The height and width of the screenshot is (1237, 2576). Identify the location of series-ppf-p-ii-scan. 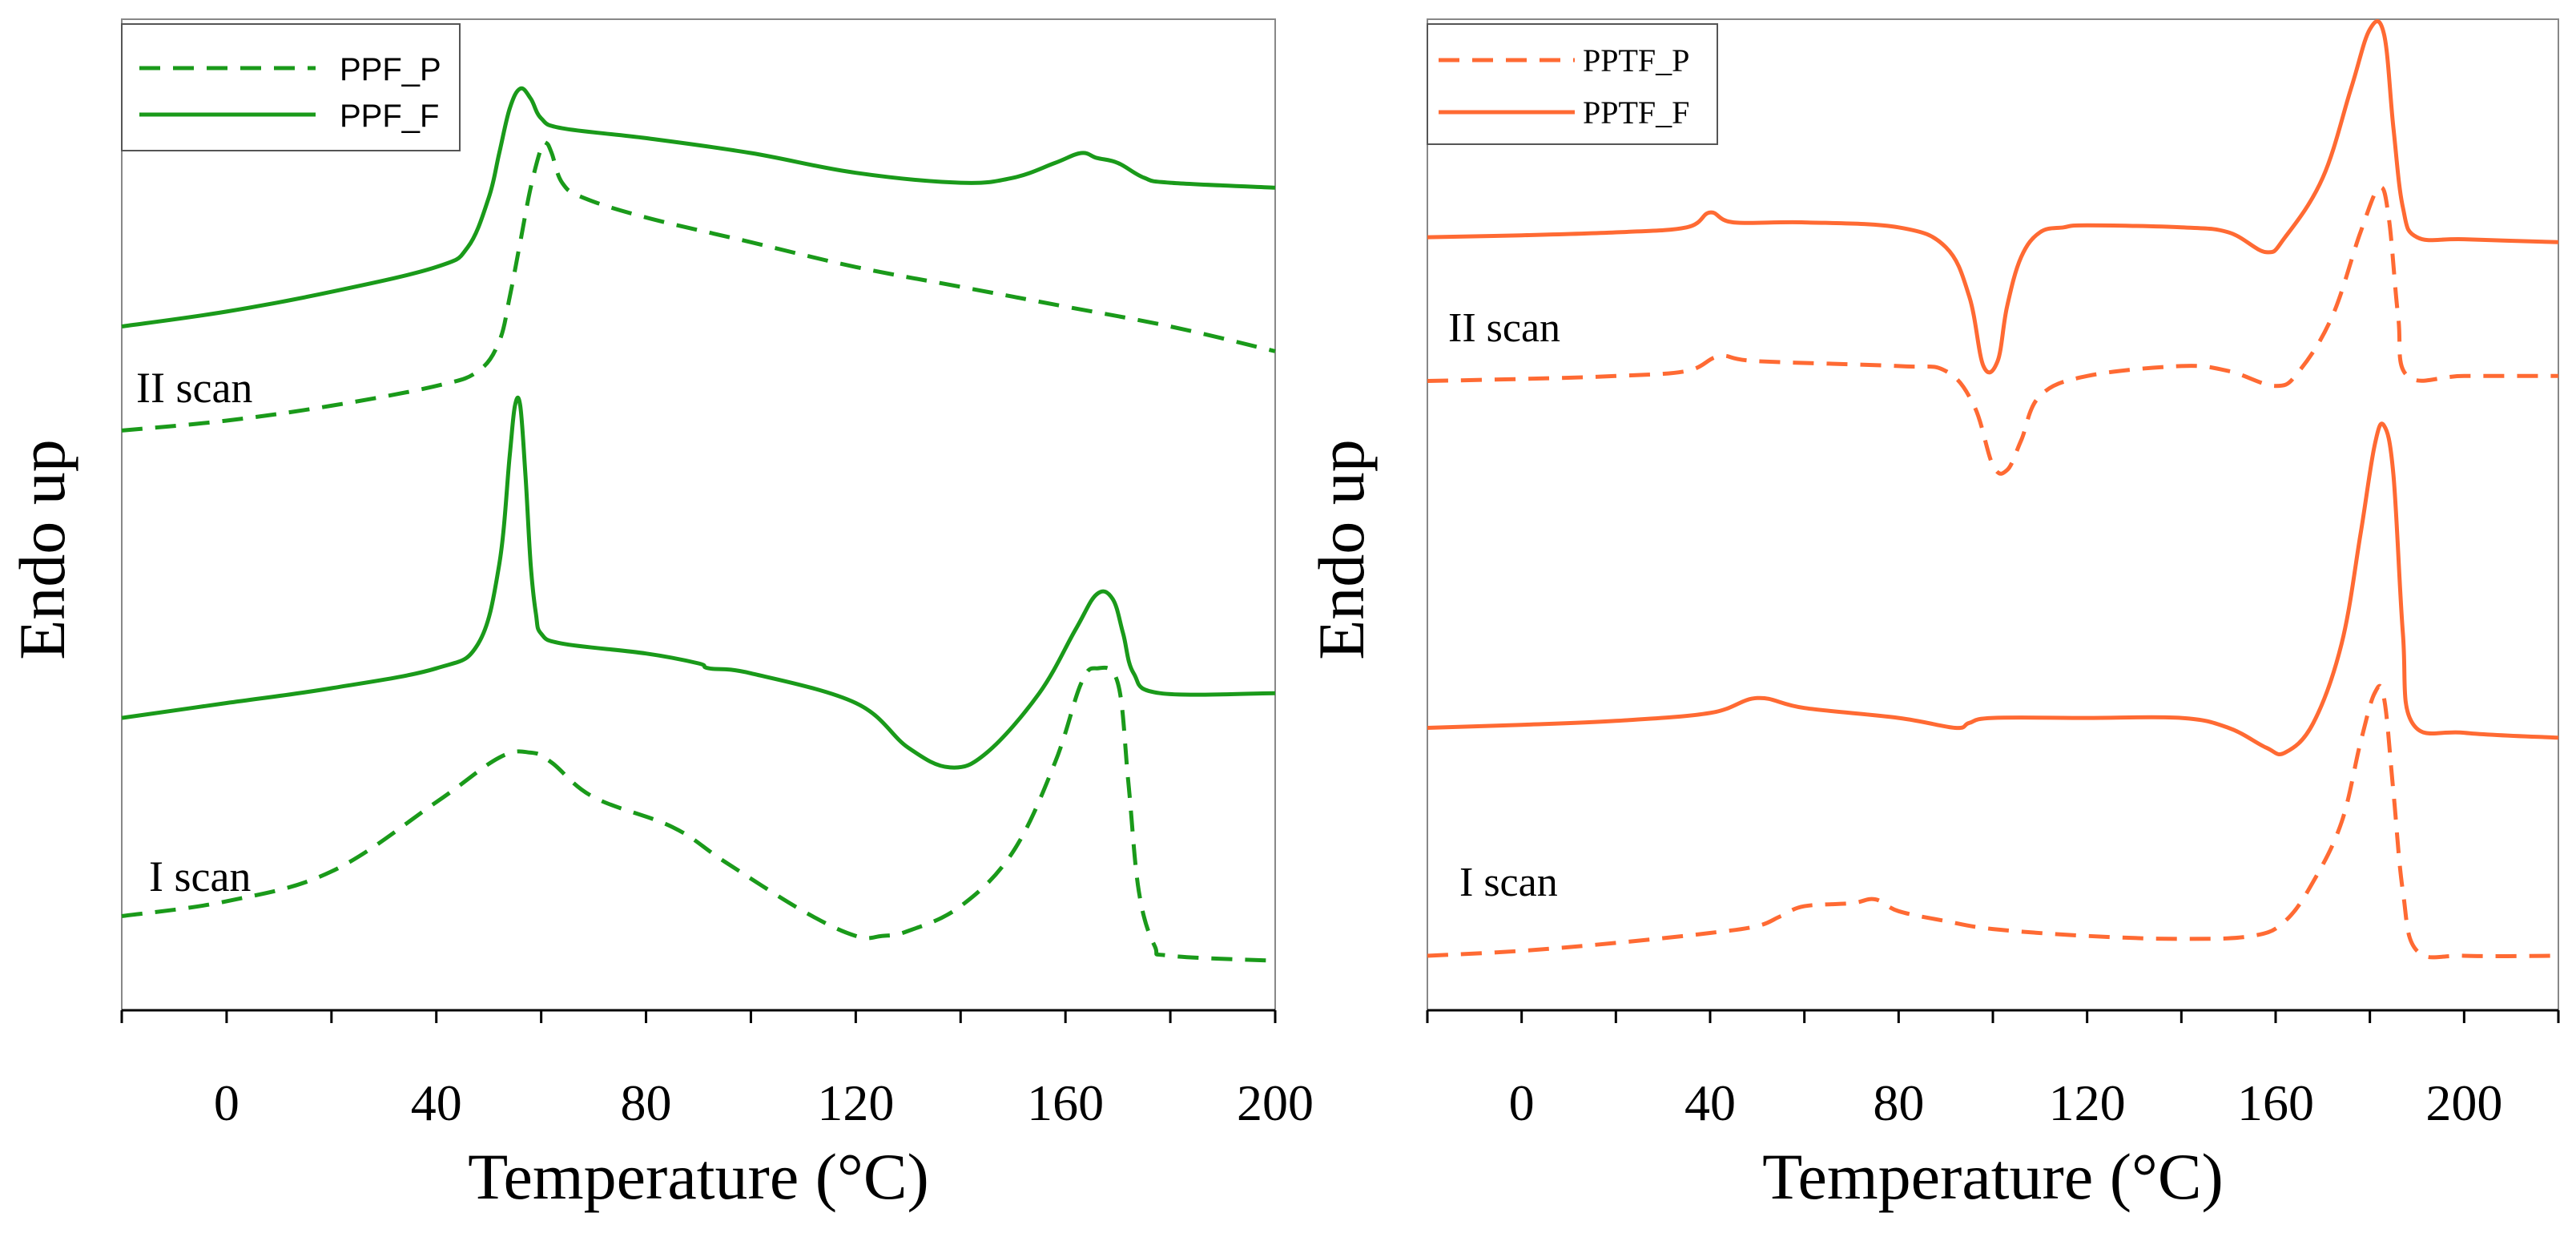
(698, 286).